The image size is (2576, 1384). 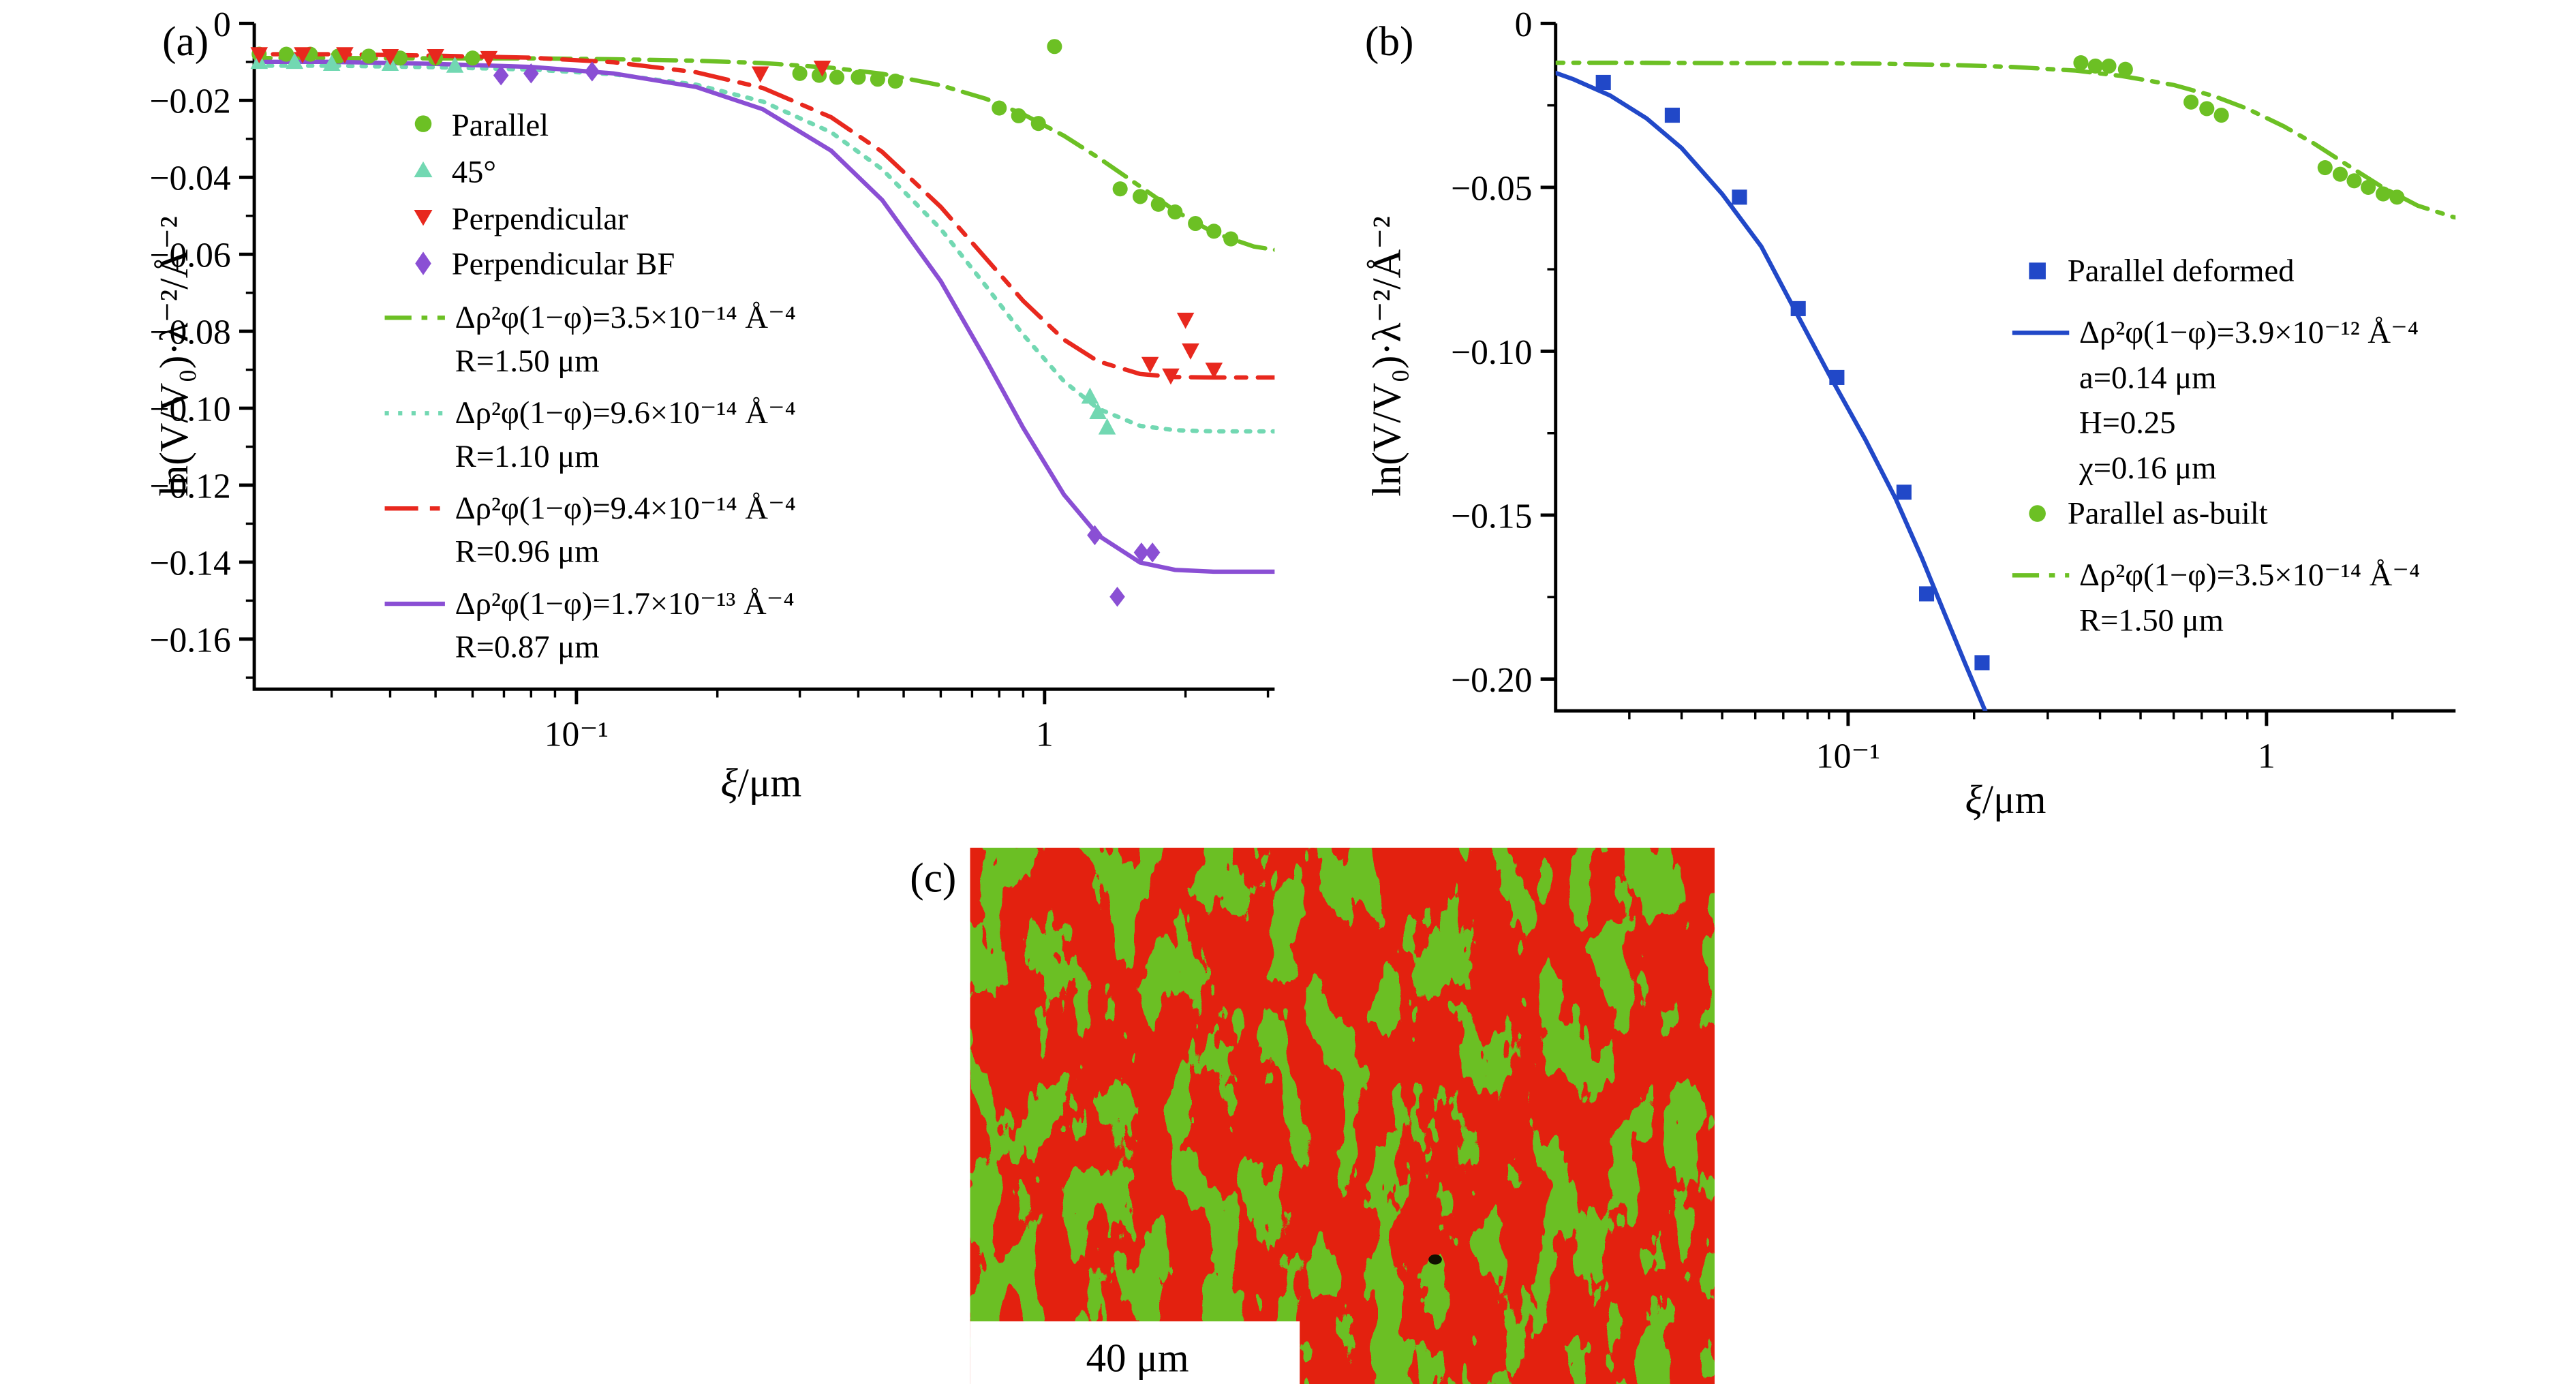 What do you see at coordinates (625, 317) in the screenshot?
I see `legend-fit1-eq: Δρ²φ(1−φ)=3.5×10⁻¹⁴ Å⁻⁴` at bounding box center [625, 317].